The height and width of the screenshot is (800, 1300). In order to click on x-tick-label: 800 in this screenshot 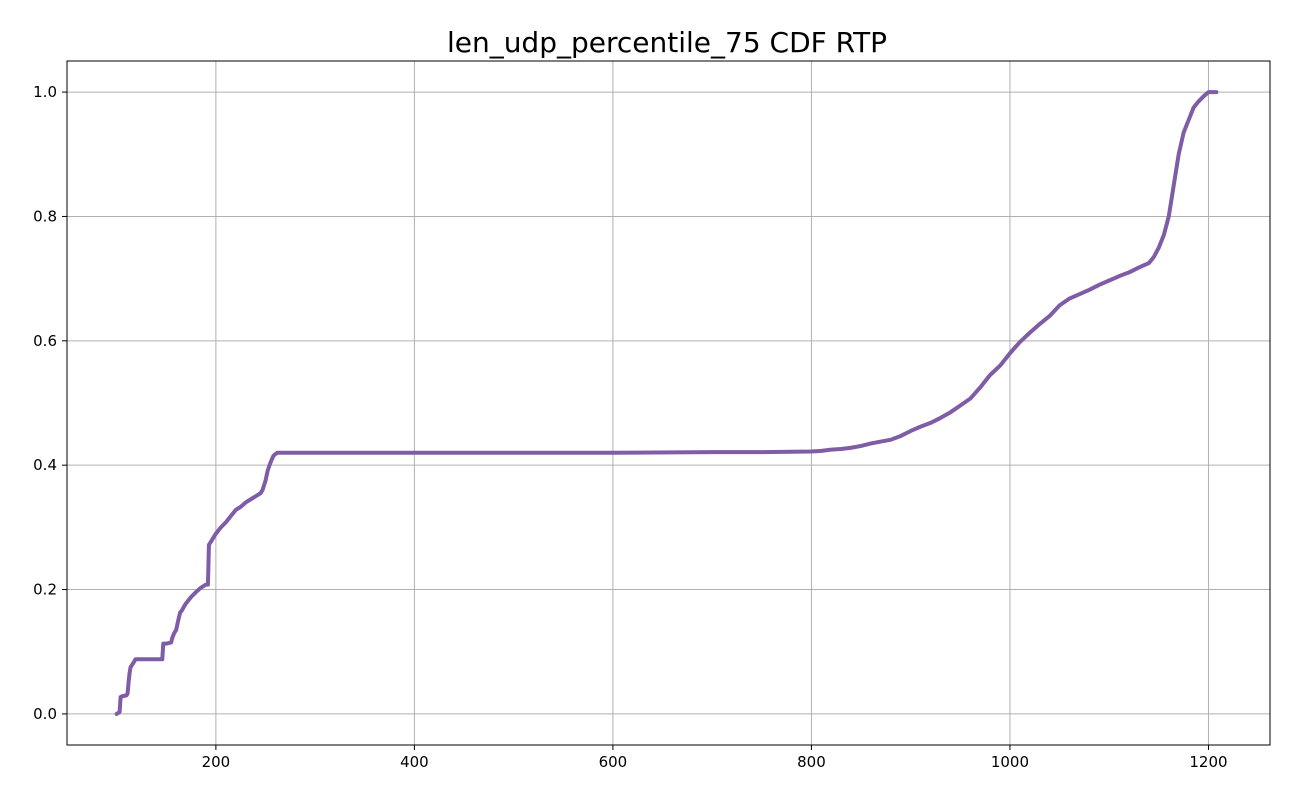, I will do `click(811, 762)`.